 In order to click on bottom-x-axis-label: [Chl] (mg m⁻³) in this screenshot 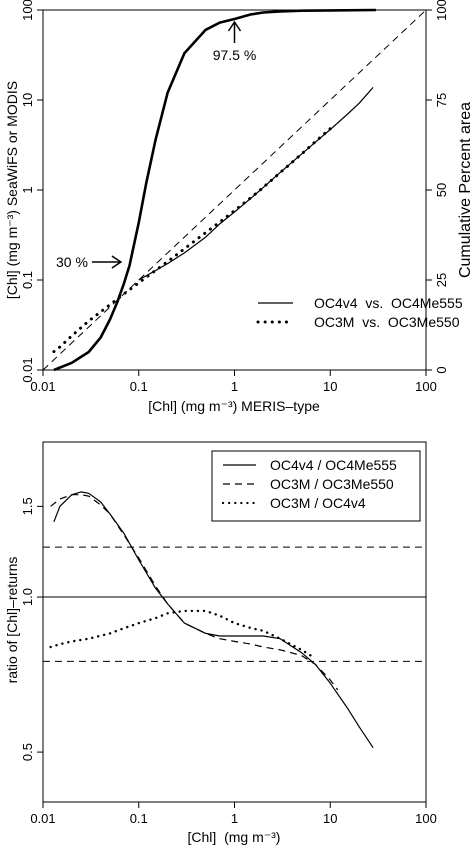, I will do `click(234, 837)`.